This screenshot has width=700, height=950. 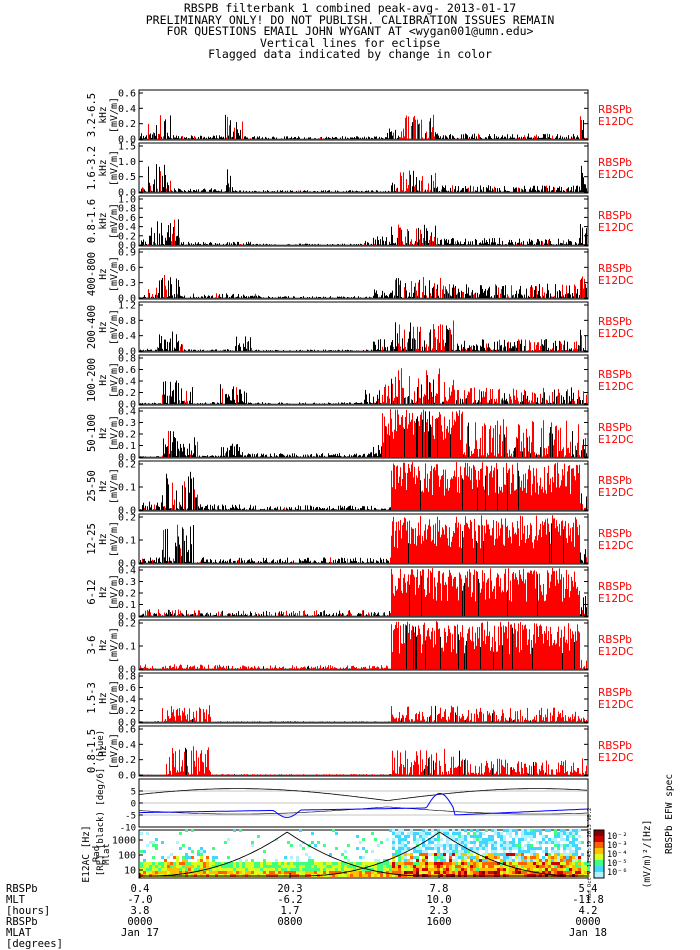 What do you see at coordinates (92, 645) in the screenshot?
I see `band-label: 3-6` at bounding box center [92, 645].